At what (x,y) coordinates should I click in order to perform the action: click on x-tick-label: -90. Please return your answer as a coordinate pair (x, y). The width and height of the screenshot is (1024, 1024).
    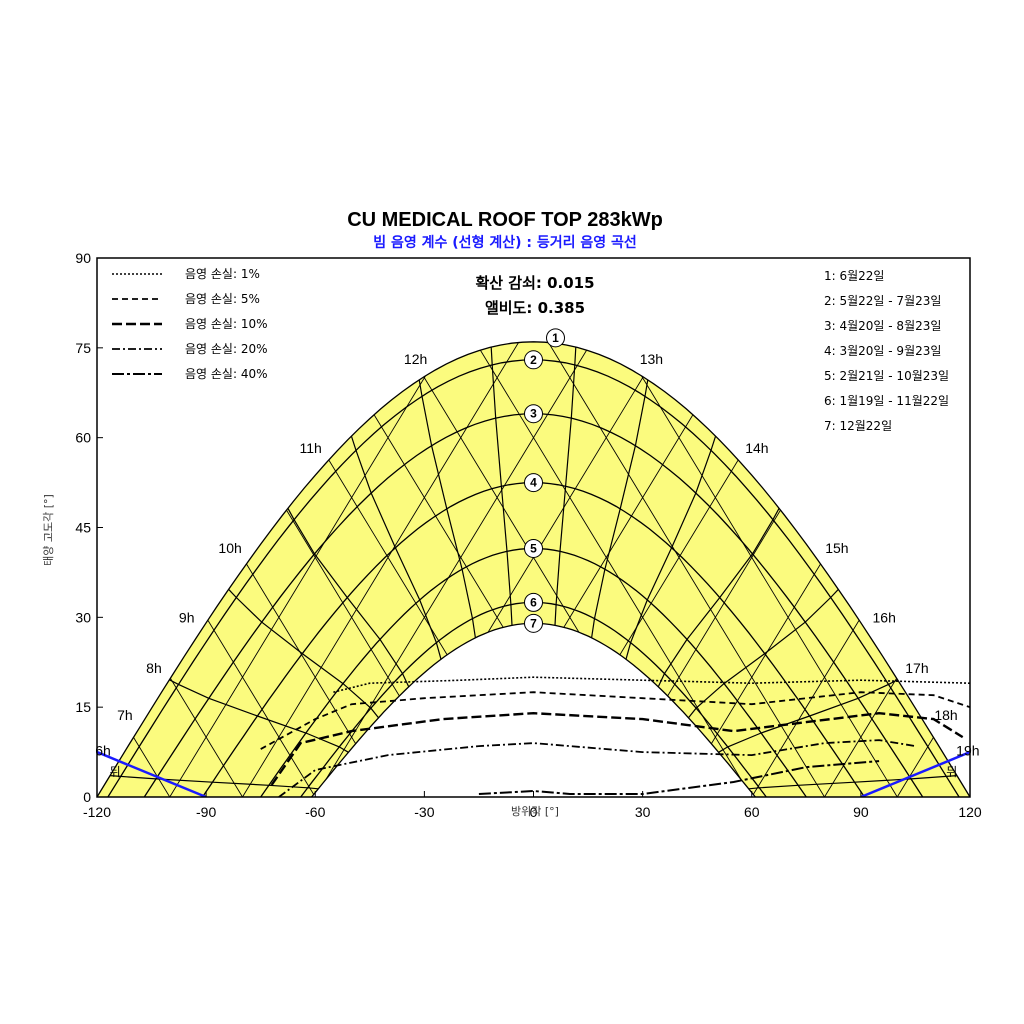
    Looking at the image, I should click on (206, 812).